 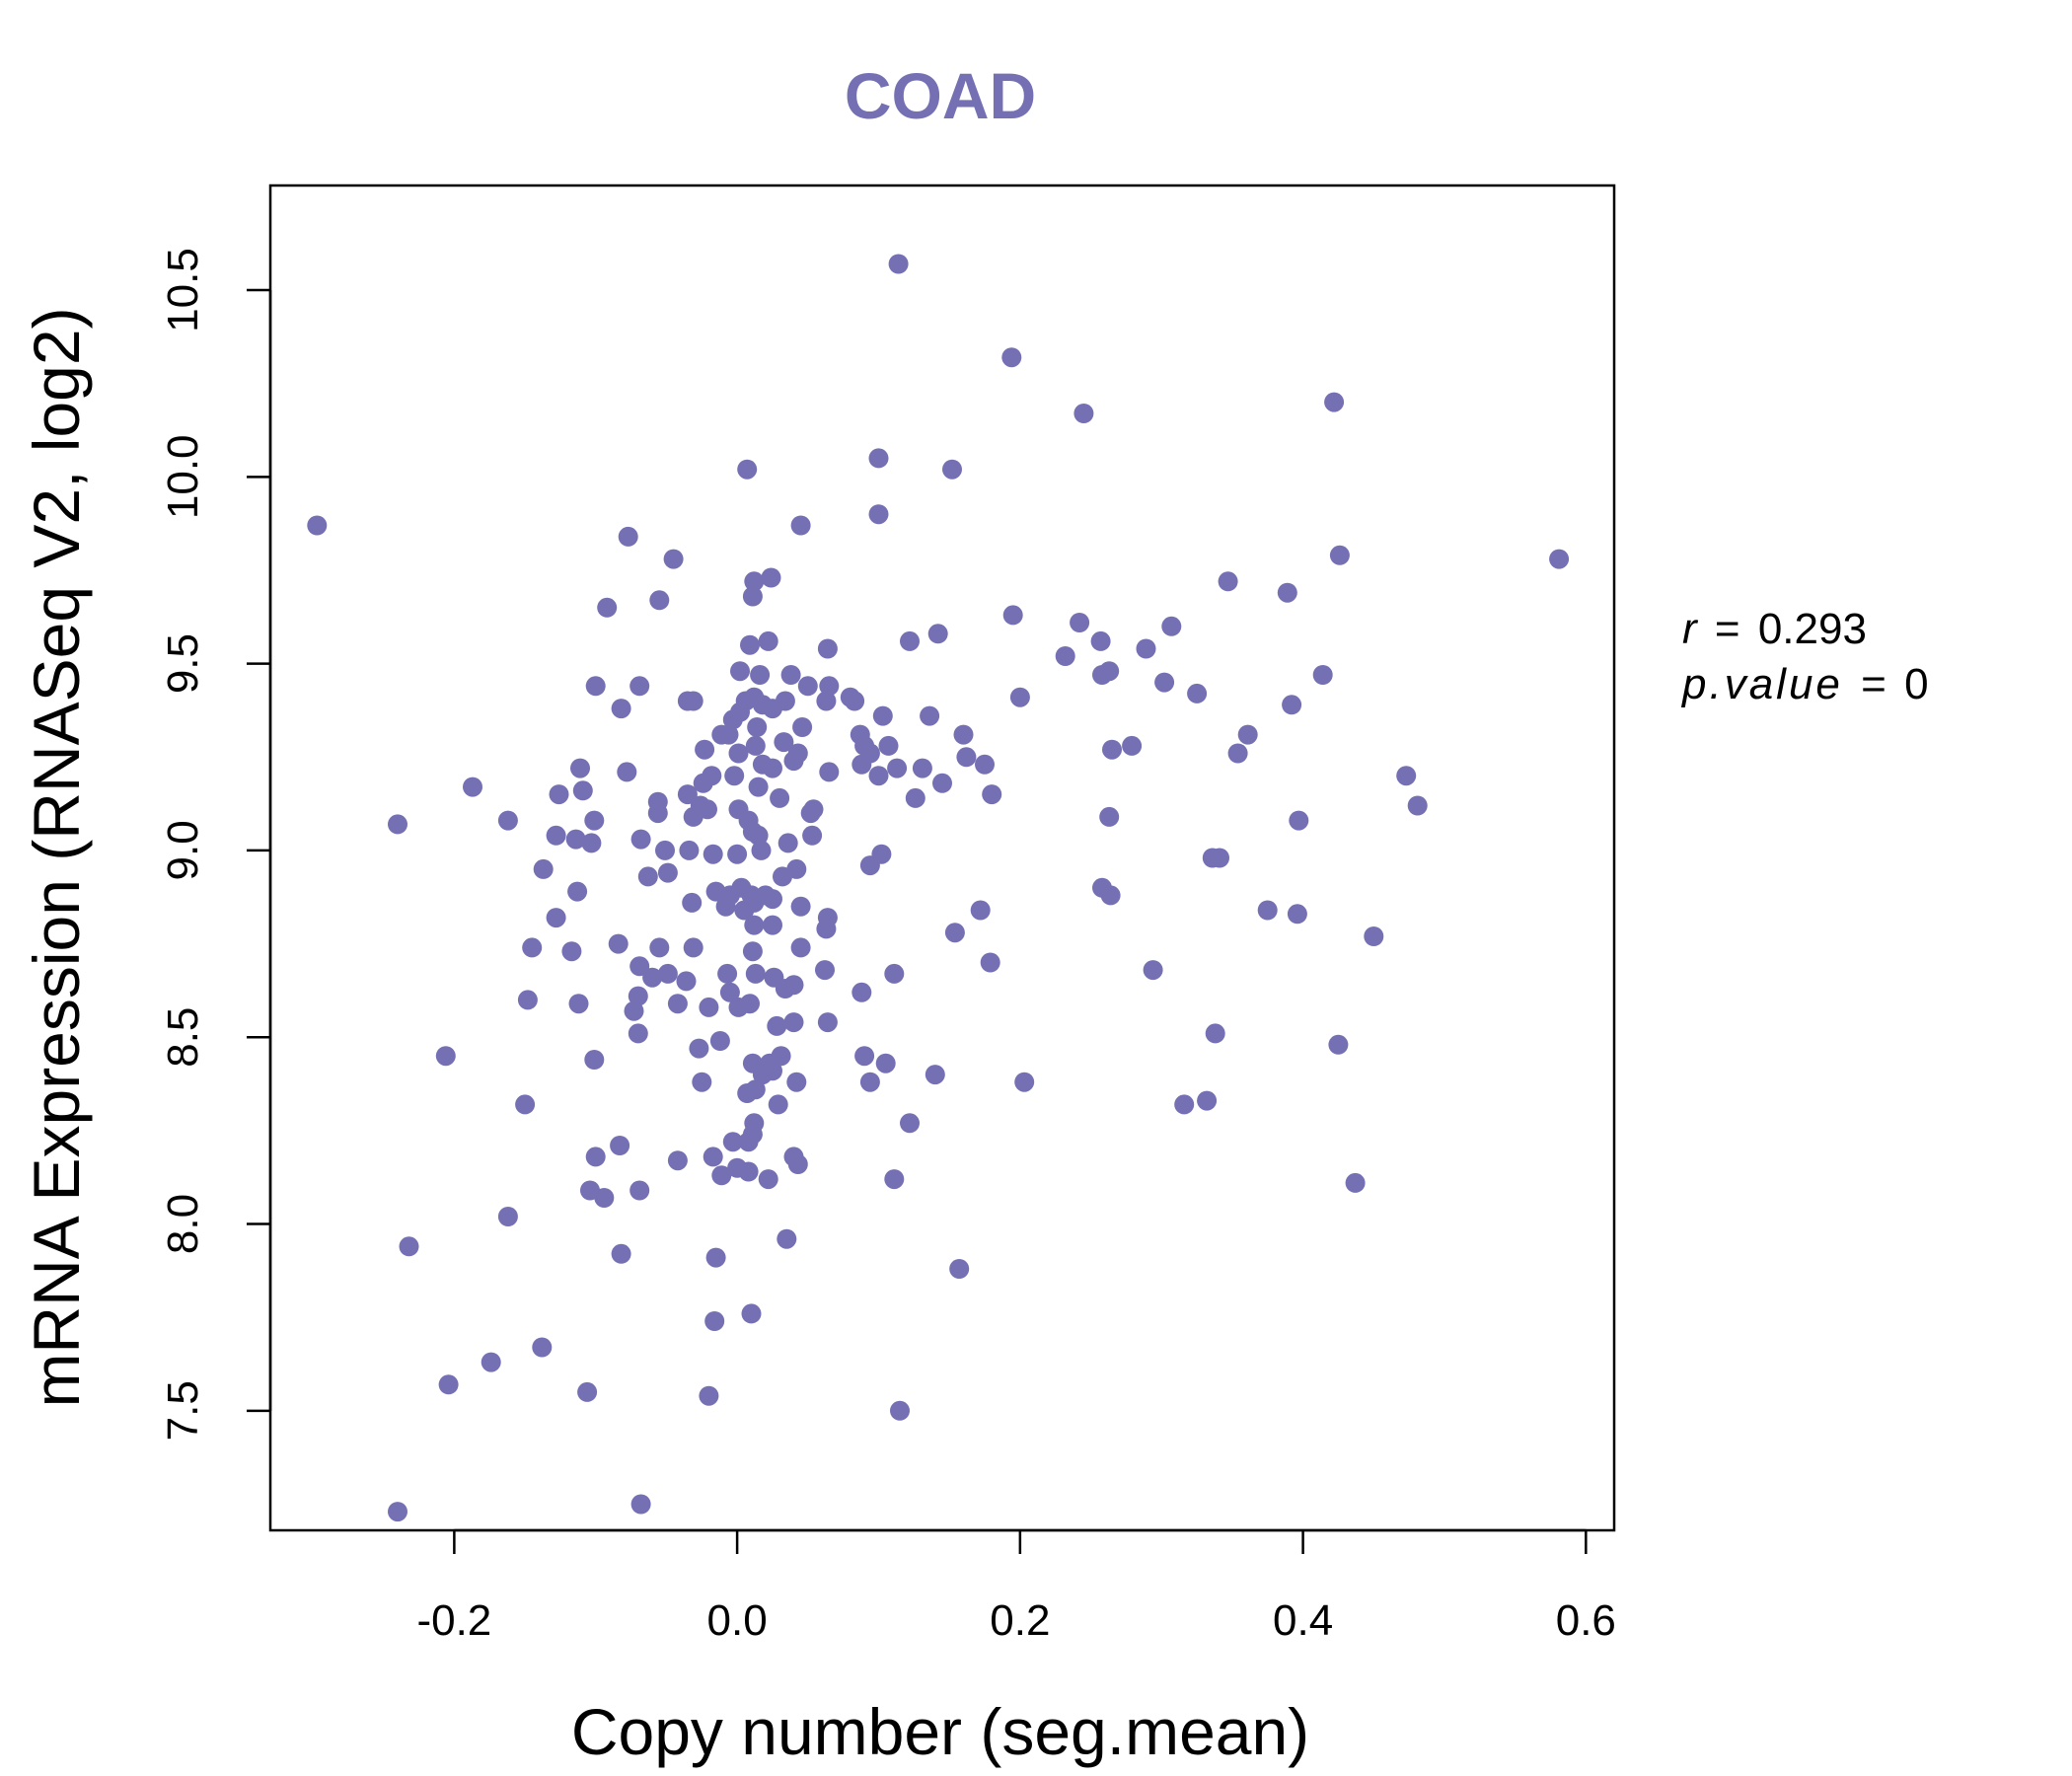 What do you see at coordinates (1762, 684) in the screenshot?
I see `p-symbol: p.value` at bounding box center [1762, 684].